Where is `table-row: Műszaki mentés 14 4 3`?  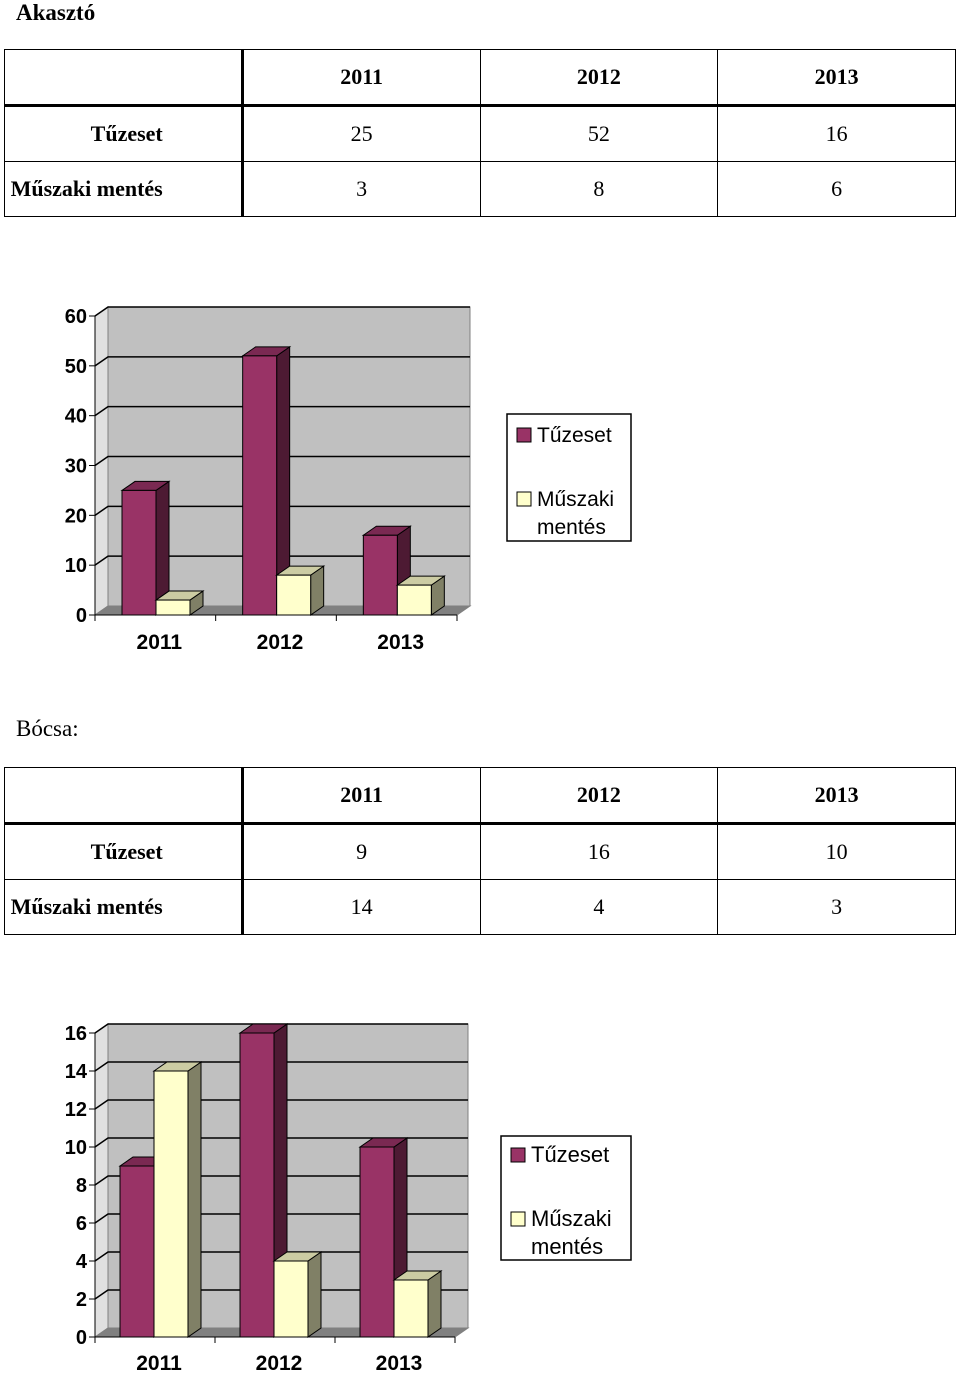 table-row: Műszaki mentés 14 4 3 is located at coordinates (480, 907).